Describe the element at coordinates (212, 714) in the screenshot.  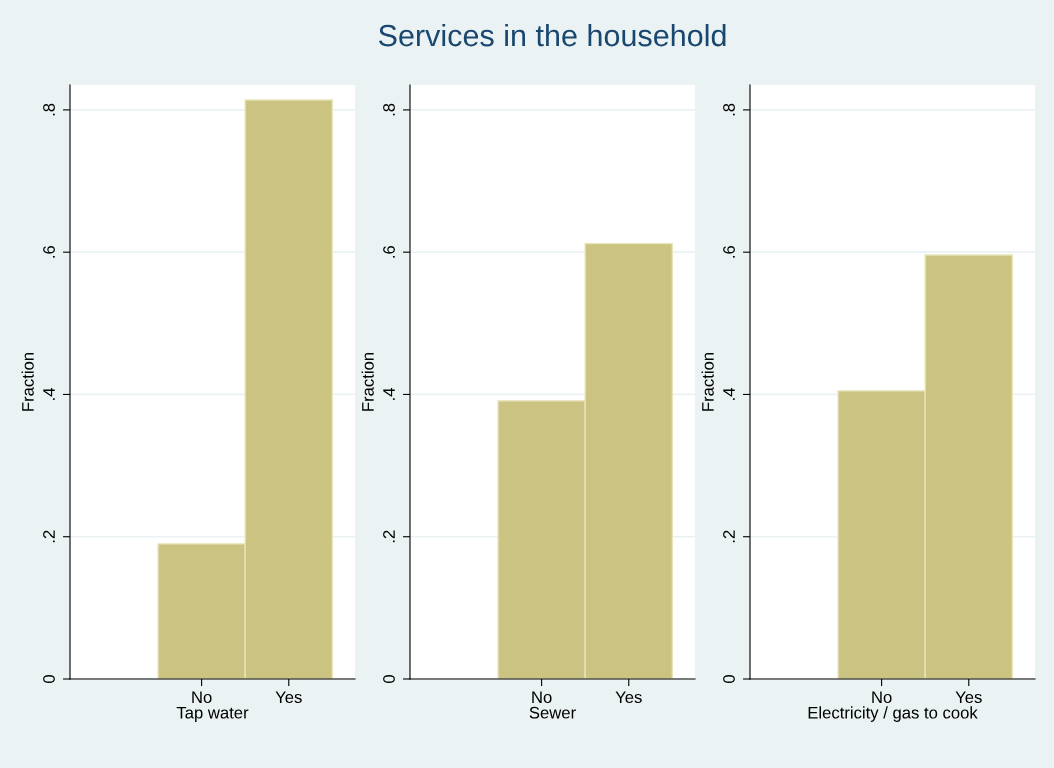
I see `x-axis-title: Tap water` at that location.